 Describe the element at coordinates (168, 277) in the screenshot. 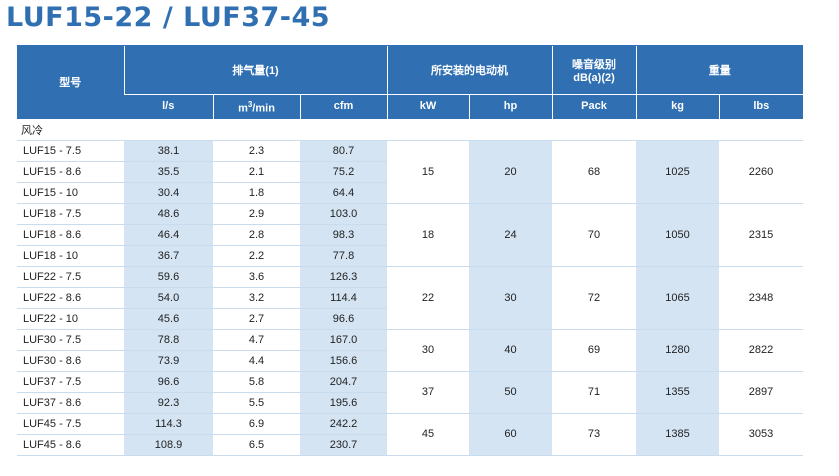

I see `ls-cell: 59.6` at that location.